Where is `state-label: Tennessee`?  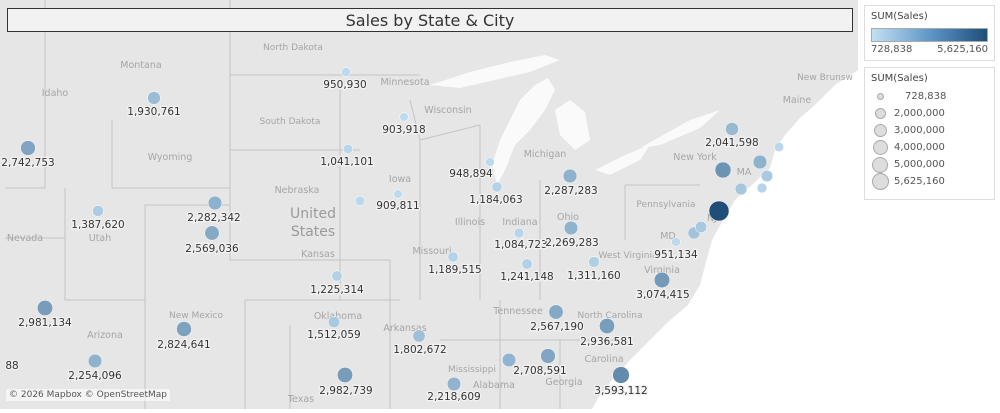
state-label: Tennessee is located at coordinates (517, 311).